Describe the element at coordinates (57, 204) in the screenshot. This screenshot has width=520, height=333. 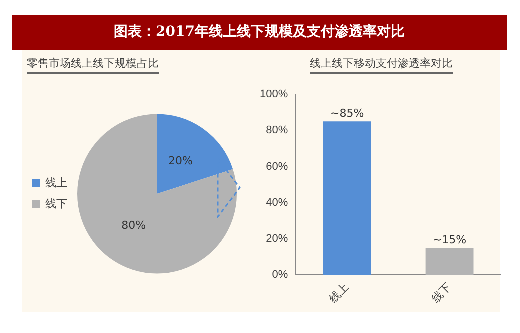
I see `legend-label: 线下` at that location.